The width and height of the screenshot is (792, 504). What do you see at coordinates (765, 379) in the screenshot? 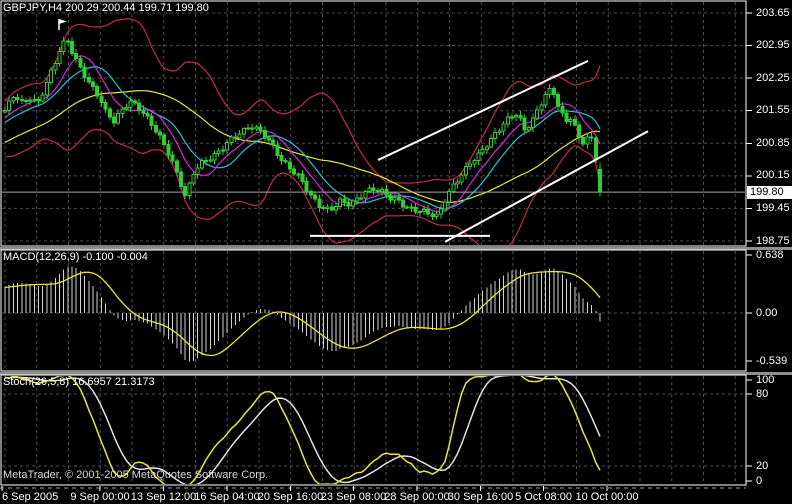
I see `stoch-tick-label: 100` at bounding box center [765, 379].